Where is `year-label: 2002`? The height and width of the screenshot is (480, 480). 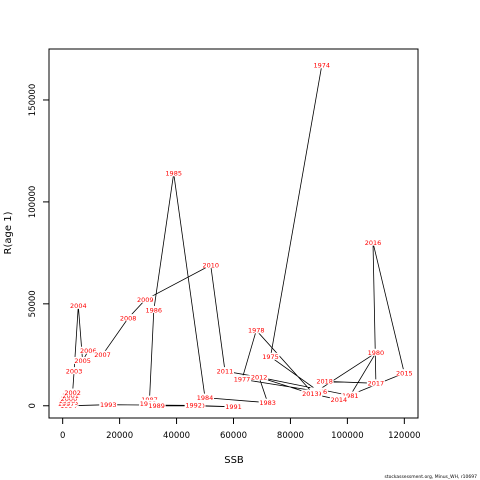
year-label: 2002 is located at coordinates (72, 393).